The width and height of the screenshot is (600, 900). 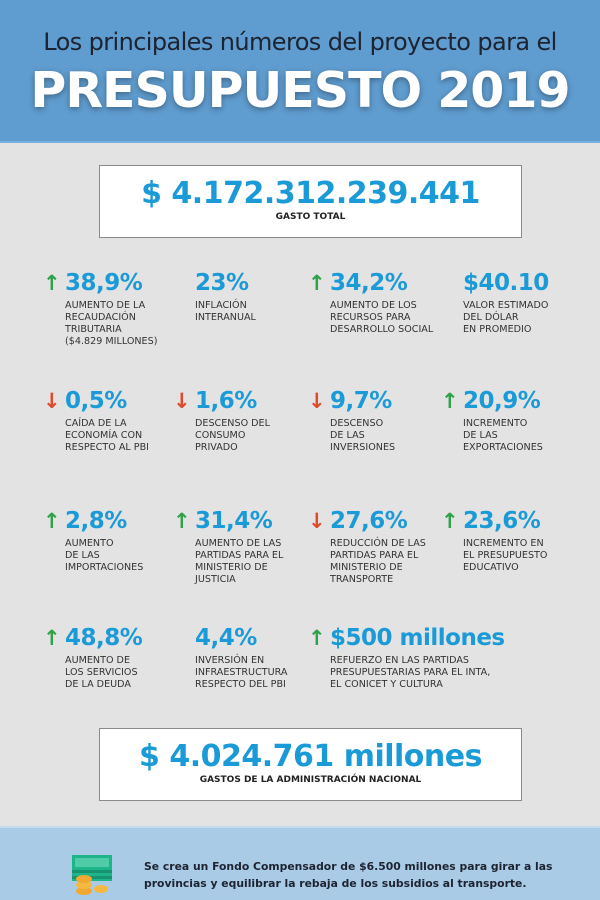 I want to click on stat-value: 34,2%, so click(x=369, y=283).